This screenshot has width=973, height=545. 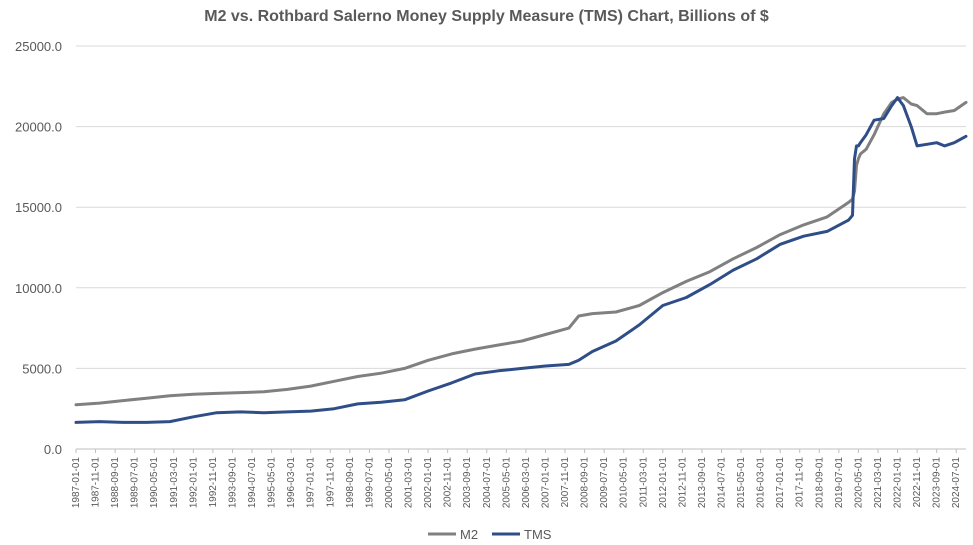 What do you see at coordinates (917, 482) in the screenshot?
I see `x-tick-label: 2022-11-01` at bounding box center [917, 482].